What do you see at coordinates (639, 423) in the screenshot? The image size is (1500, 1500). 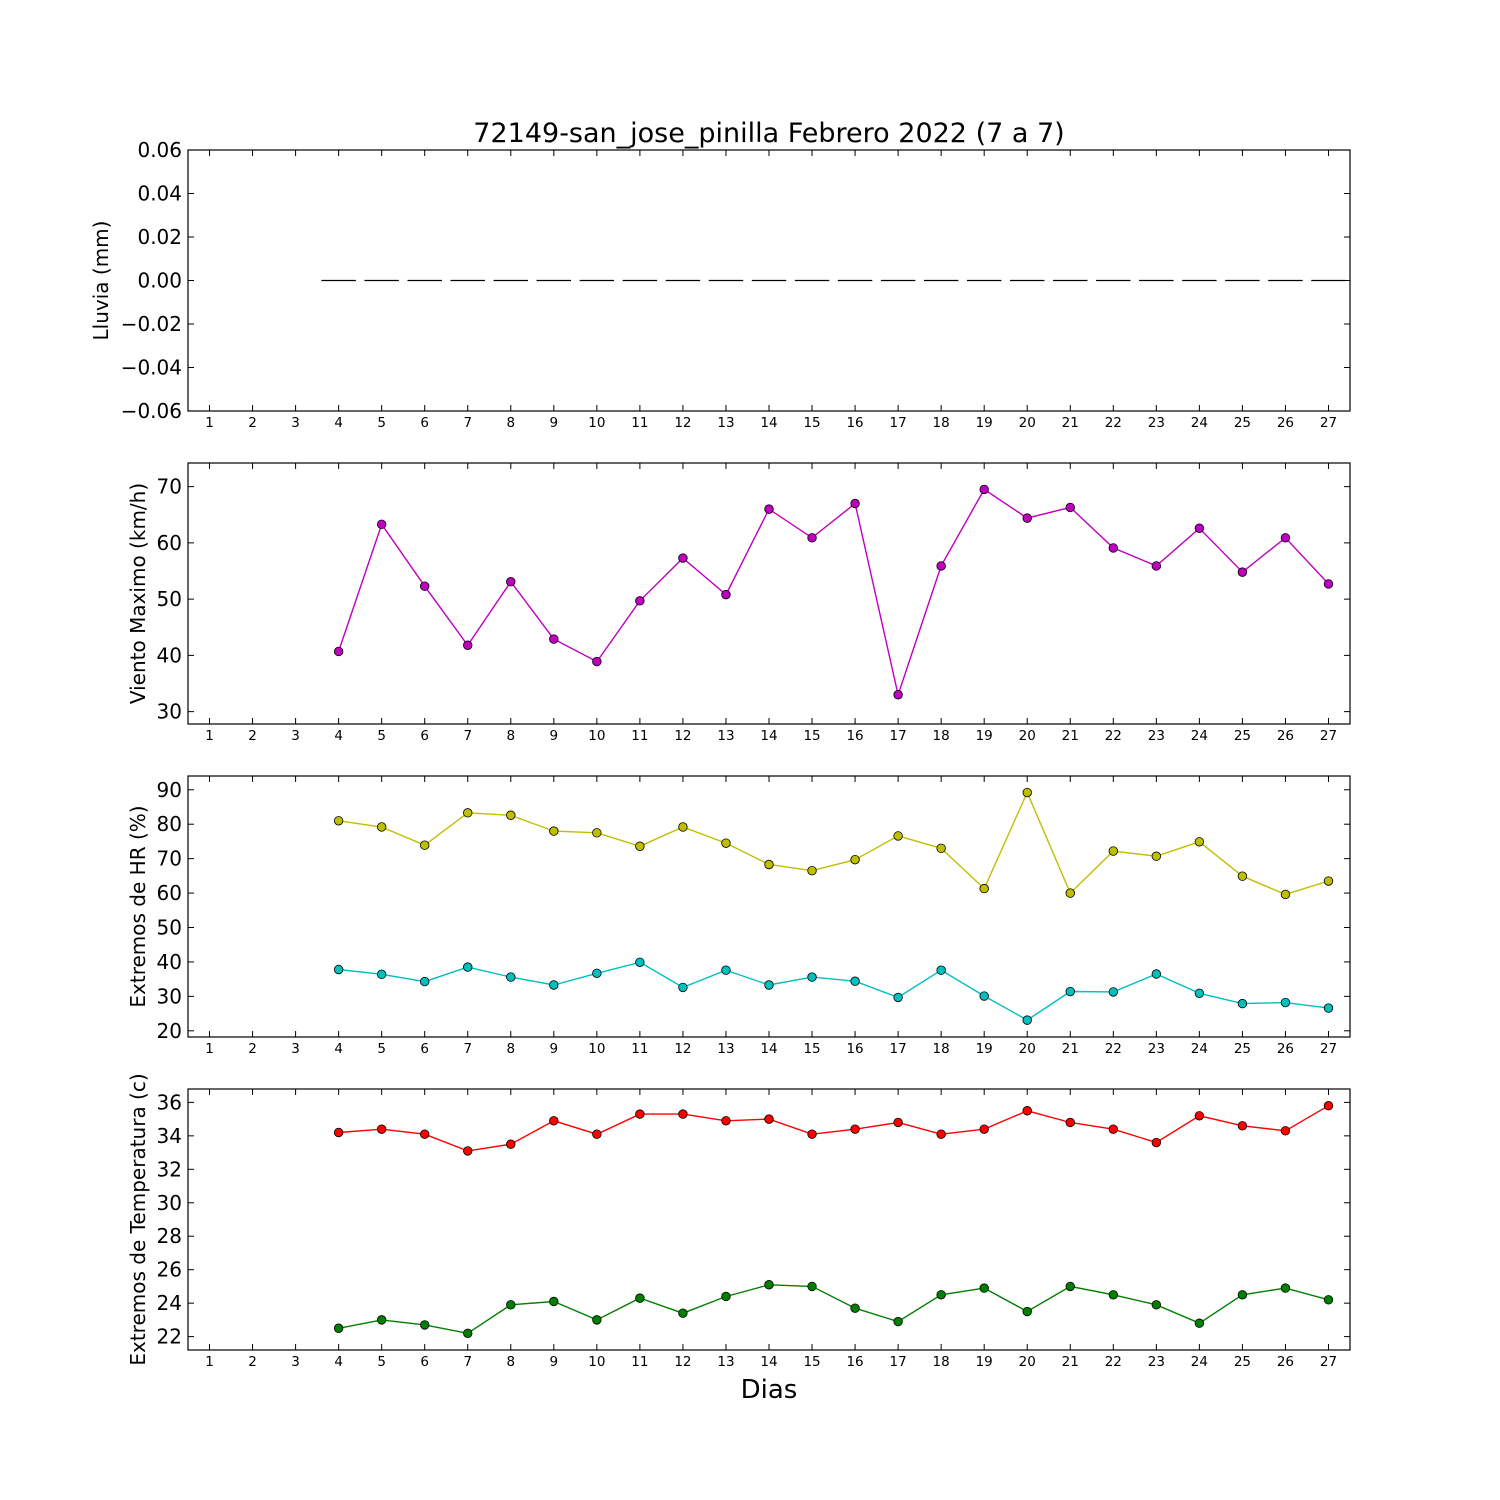 I see `x-tick-label: 11` at bounding box center [639, 423].